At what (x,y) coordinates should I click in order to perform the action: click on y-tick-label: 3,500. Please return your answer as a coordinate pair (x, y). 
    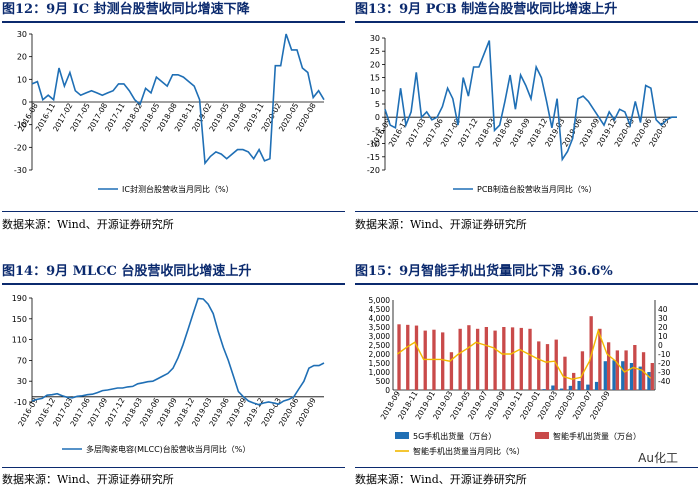
    Looking at the image, I should click on (380, 327).